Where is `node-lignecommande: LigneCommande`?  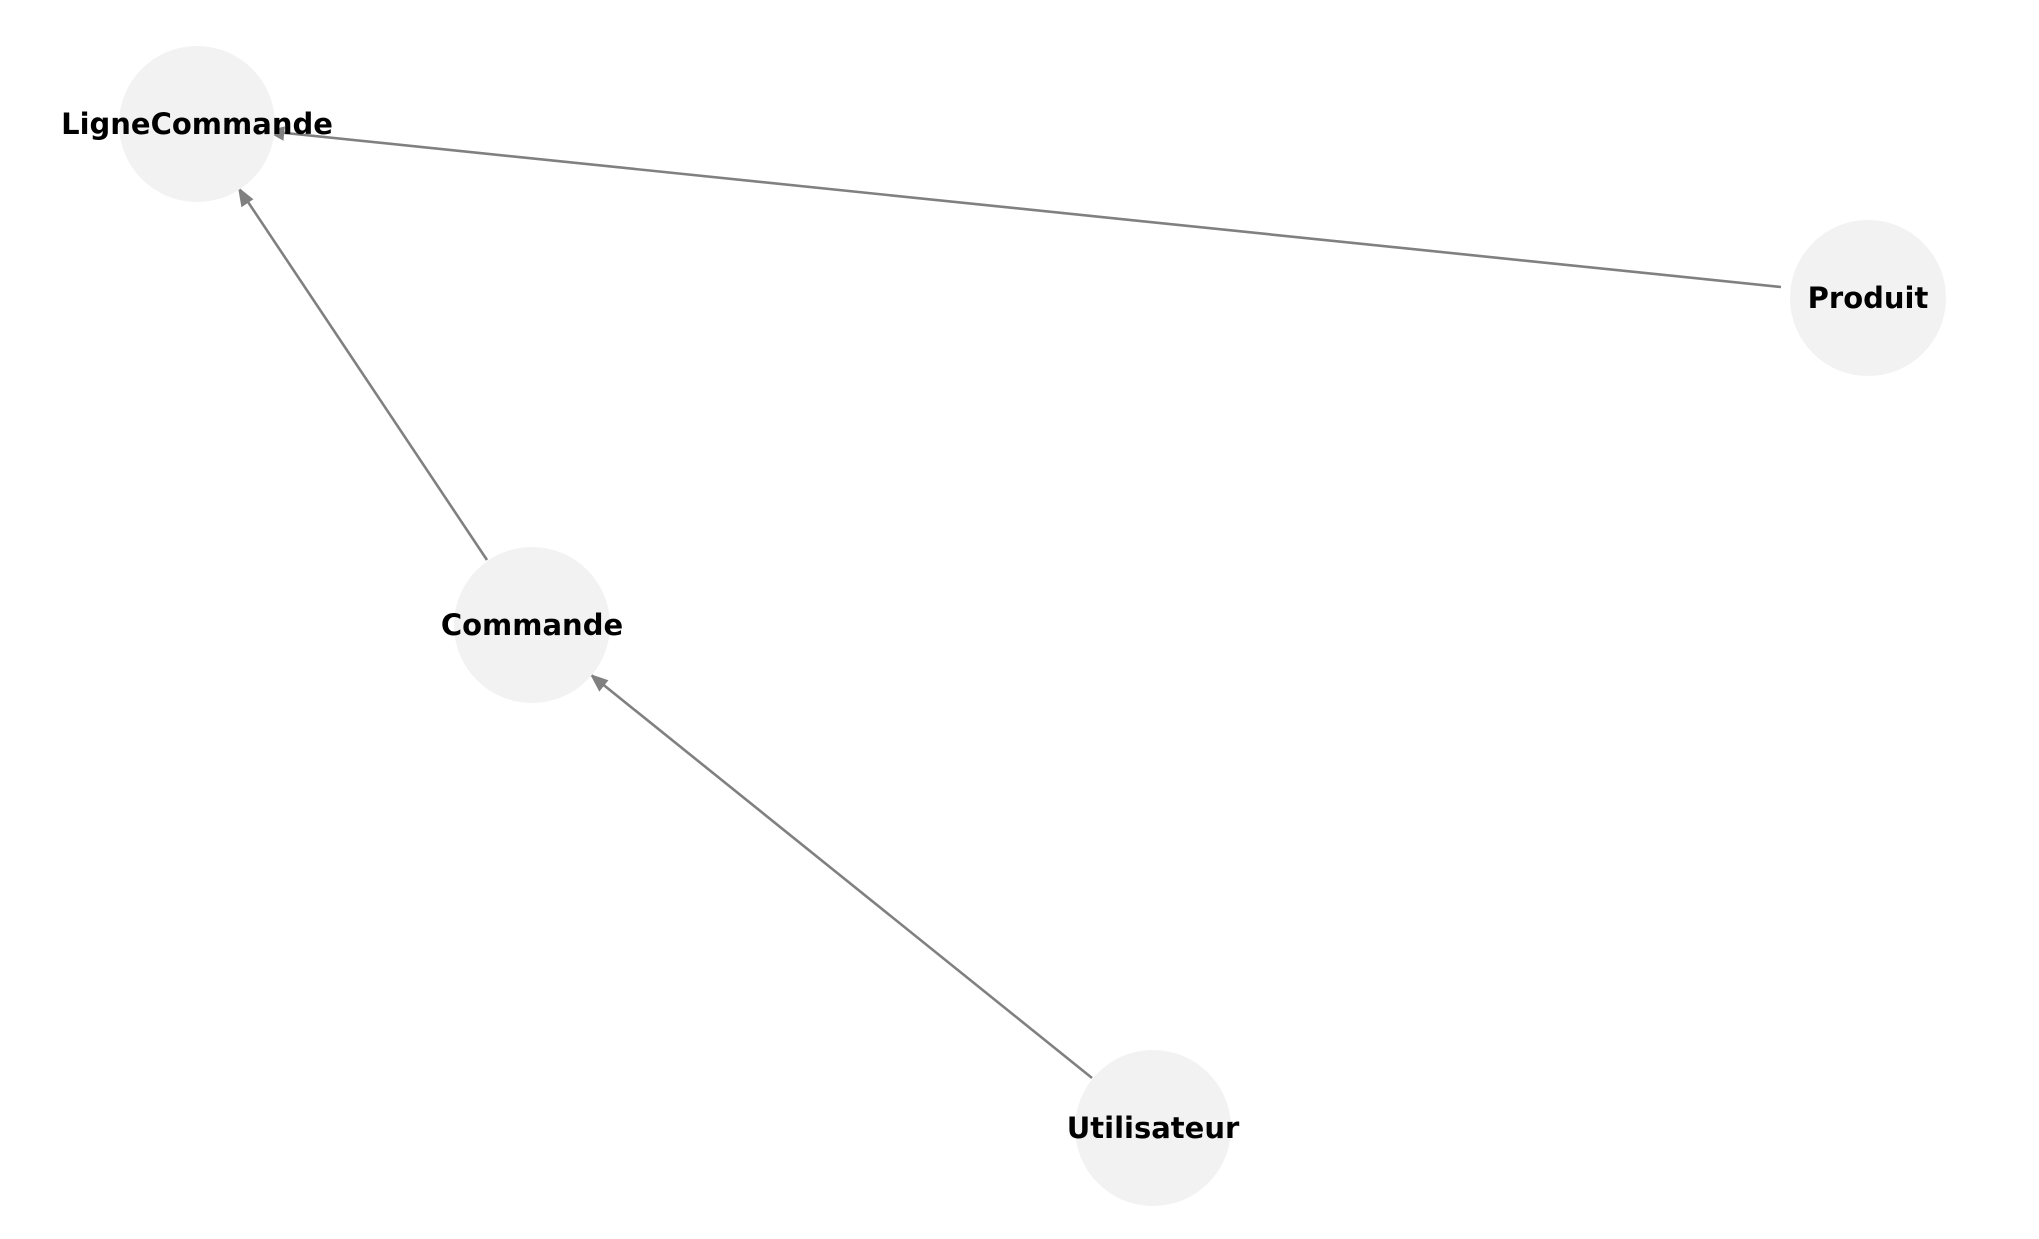
node-lignecommande: LigneCommande is located at coordinates (197, 124).